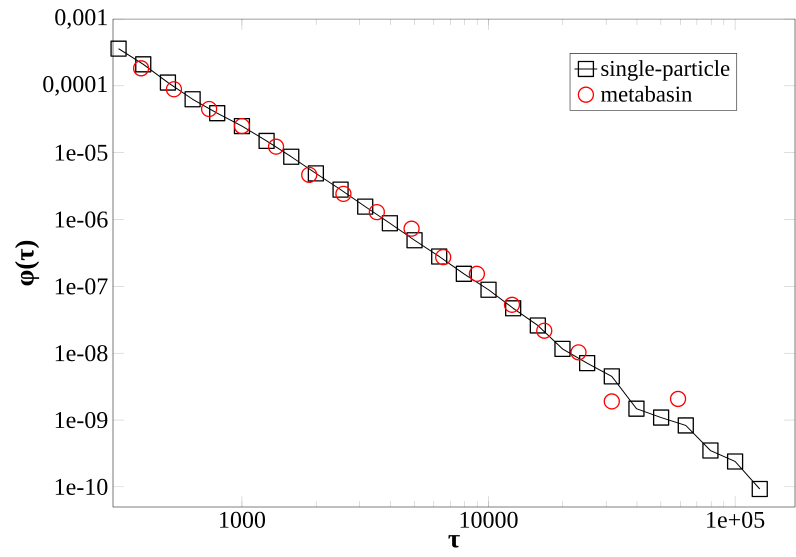 Image resolution: width=796 pixels, height=557 pixels. I want to click on y-tick-label: 0,001, so click(81, 19).